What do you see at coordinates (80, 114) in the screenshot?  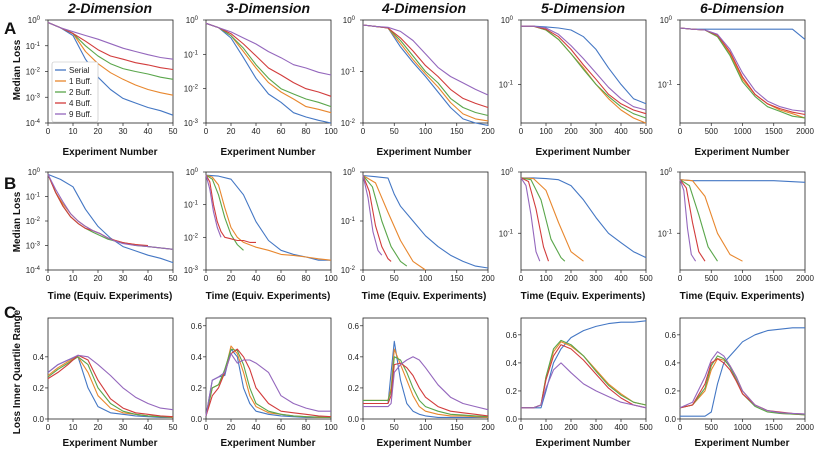 I see `legend-label: 9 Buff.` at bounding box center [80, 114].